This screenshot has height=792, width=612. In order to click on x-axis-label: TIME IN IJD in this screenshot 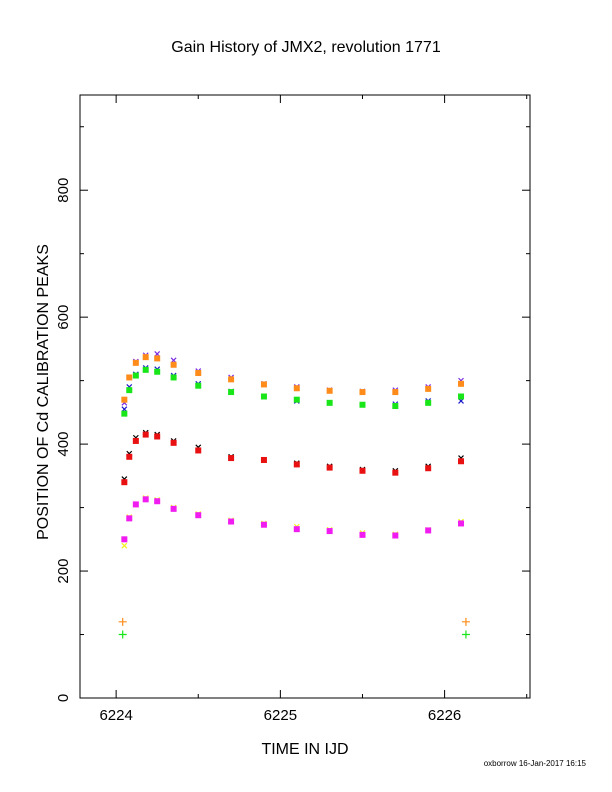, I will do `click(304, 749)`.